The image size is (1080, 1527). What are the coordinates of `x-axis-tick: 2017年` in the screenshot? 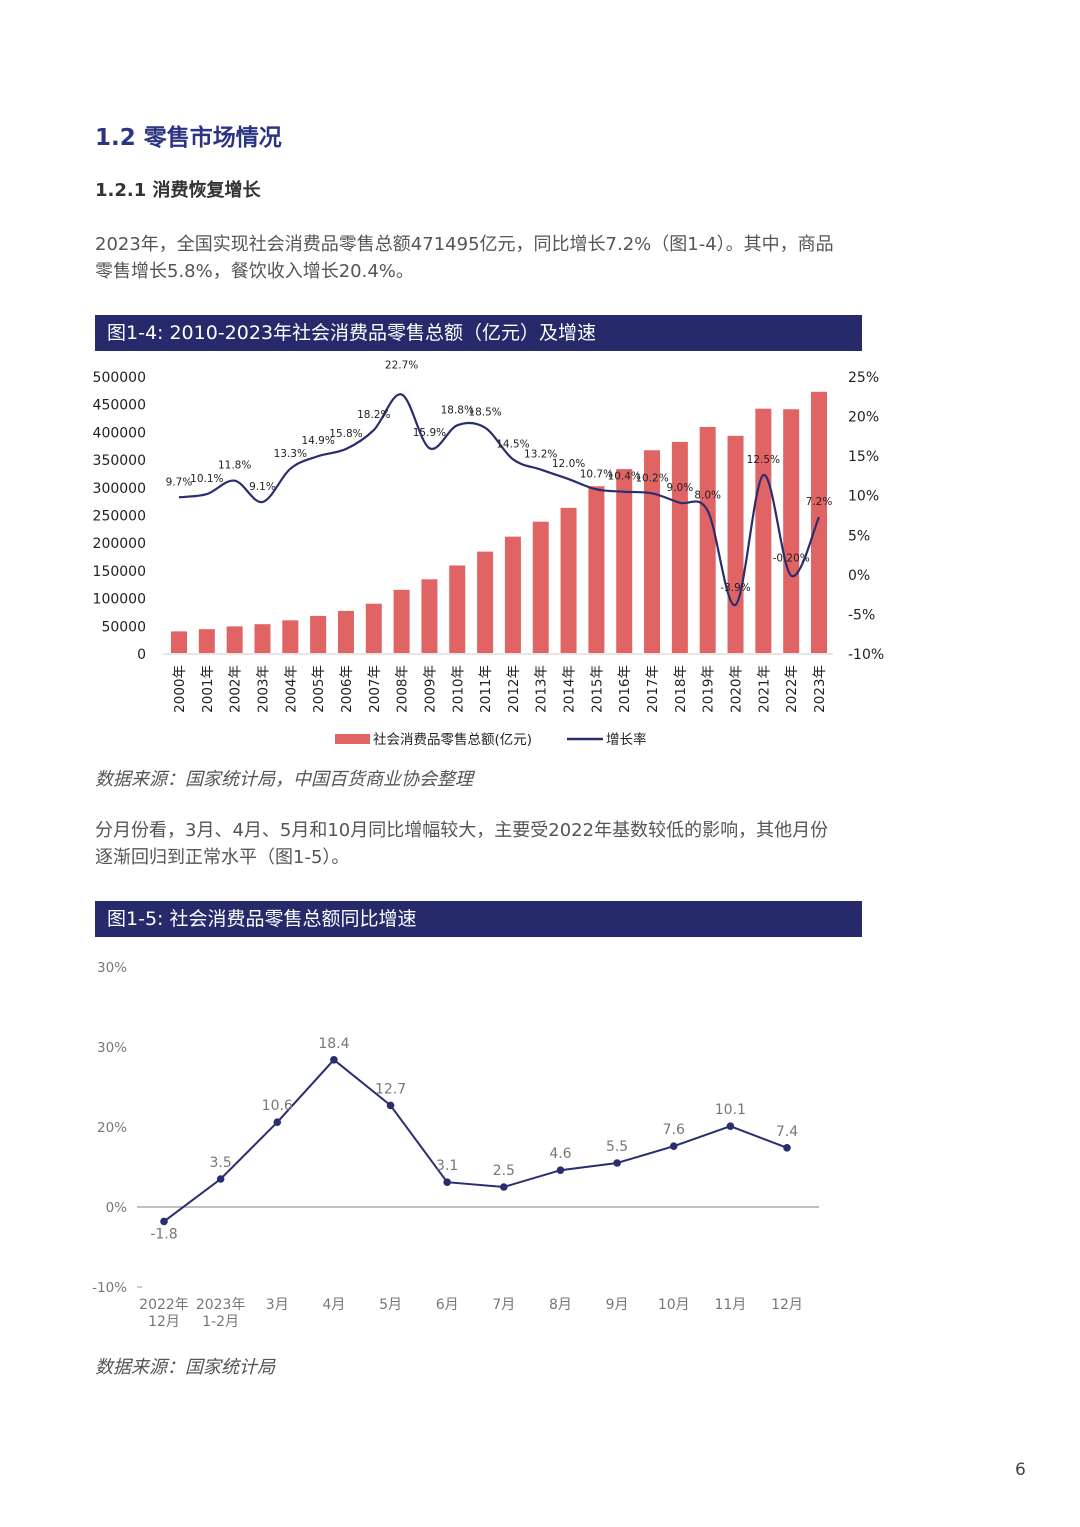 It's located at (653, 689).